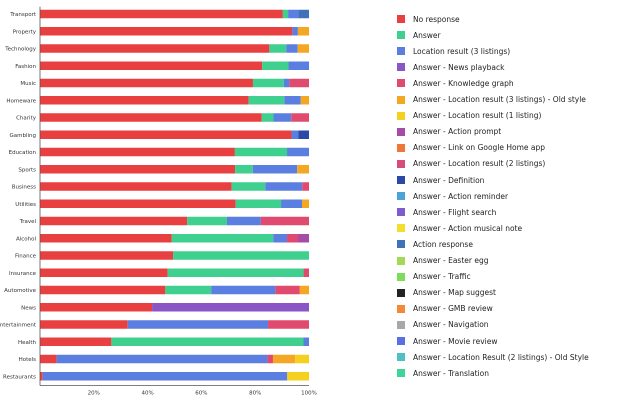  I want to click on legend-item-location-result-3-listings: Location result (3 listings), so click(453, 51).